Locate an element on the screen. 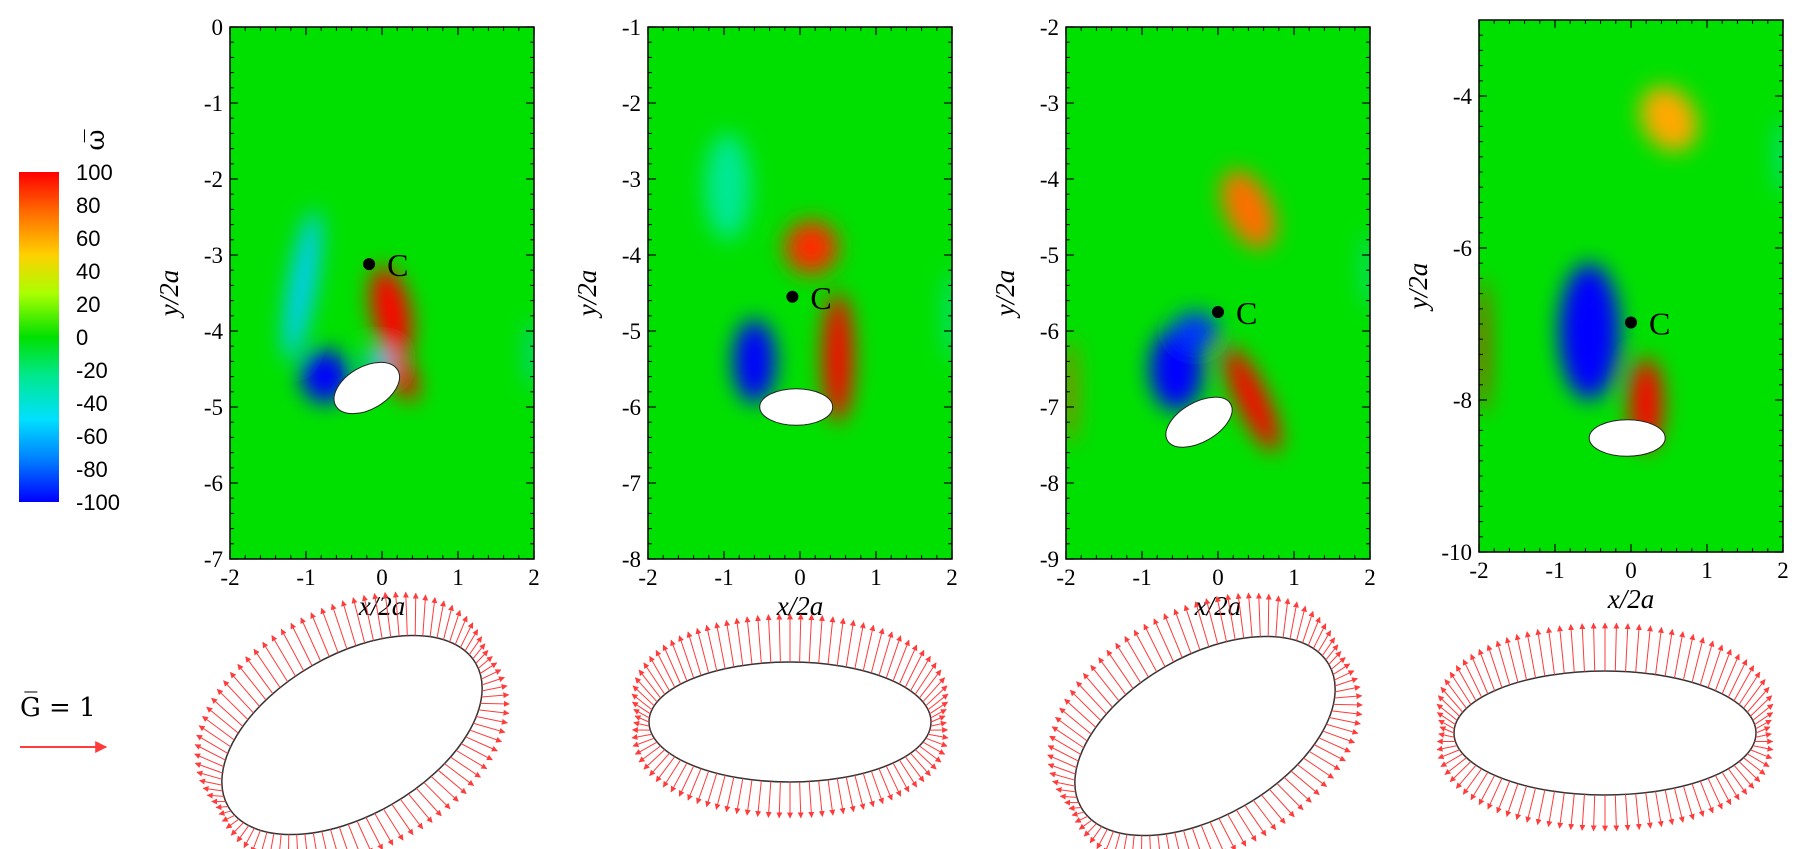 The image size is (1804, 849). y-tick-label: -5 is located at coordinates (631, 331).